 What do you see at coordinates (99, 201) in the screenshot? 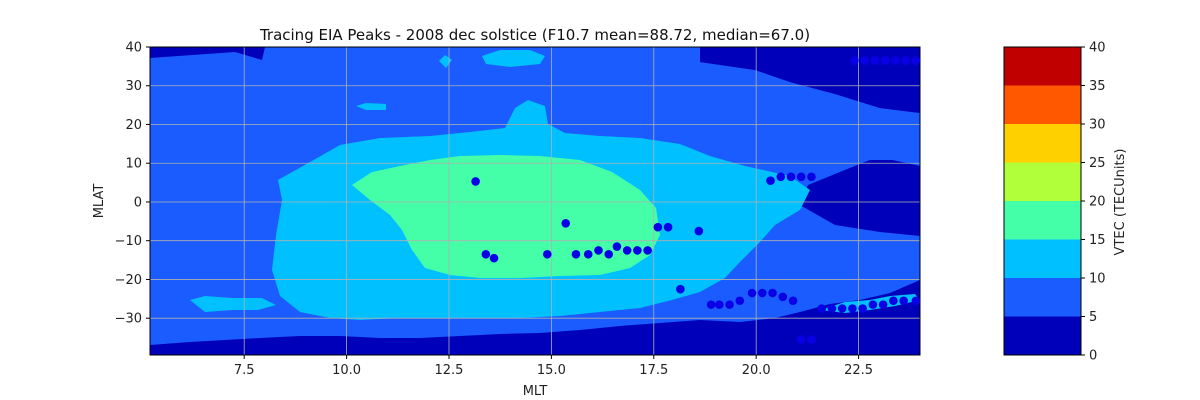
I see `y-axis-label: MLAT` at bounding box center [99, 201].